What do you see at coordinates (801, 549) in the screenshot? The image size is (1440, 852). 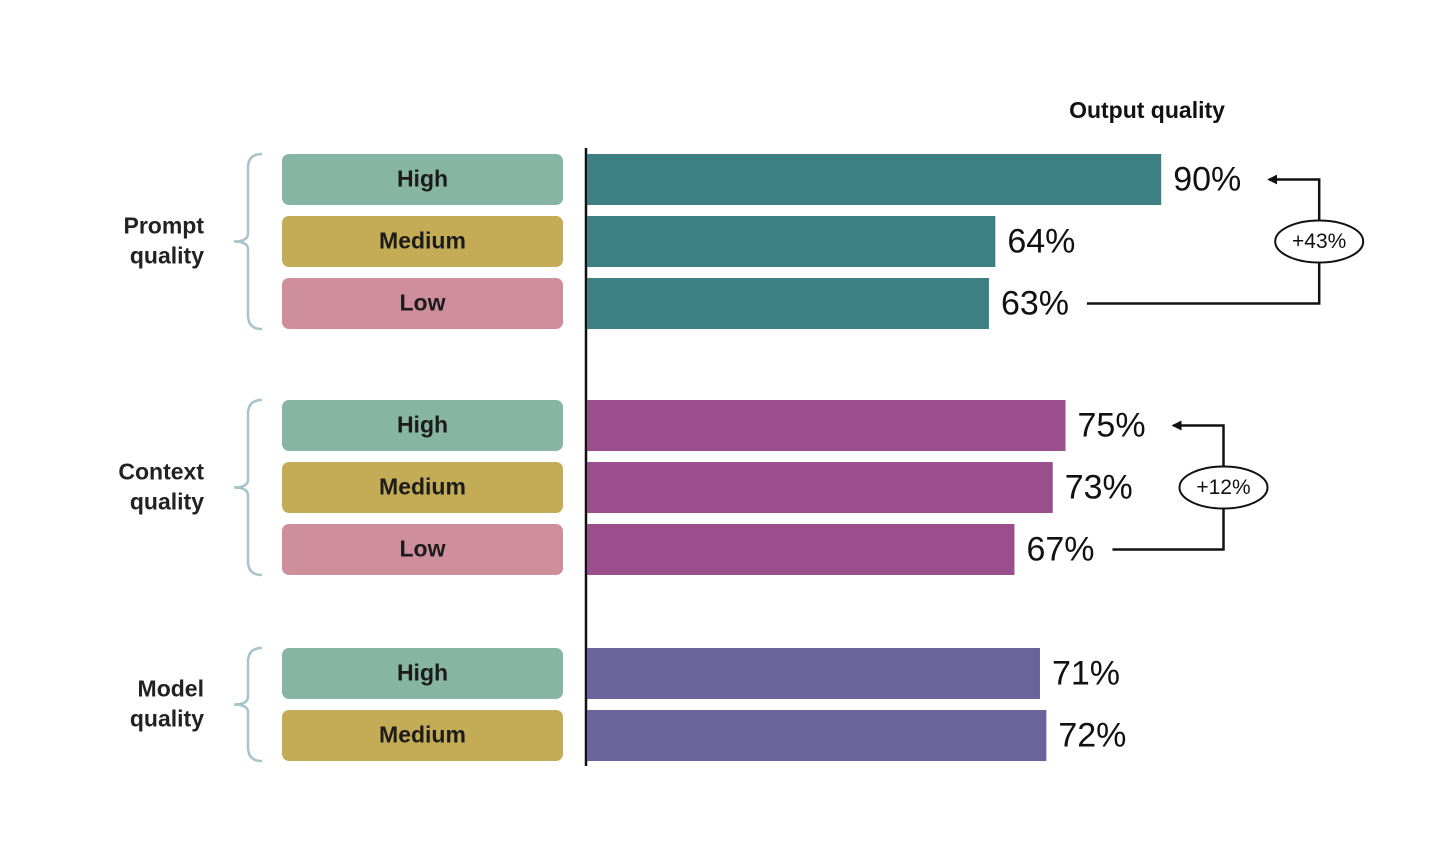 I see `bar-context-low` at bounding box center [801, 549].